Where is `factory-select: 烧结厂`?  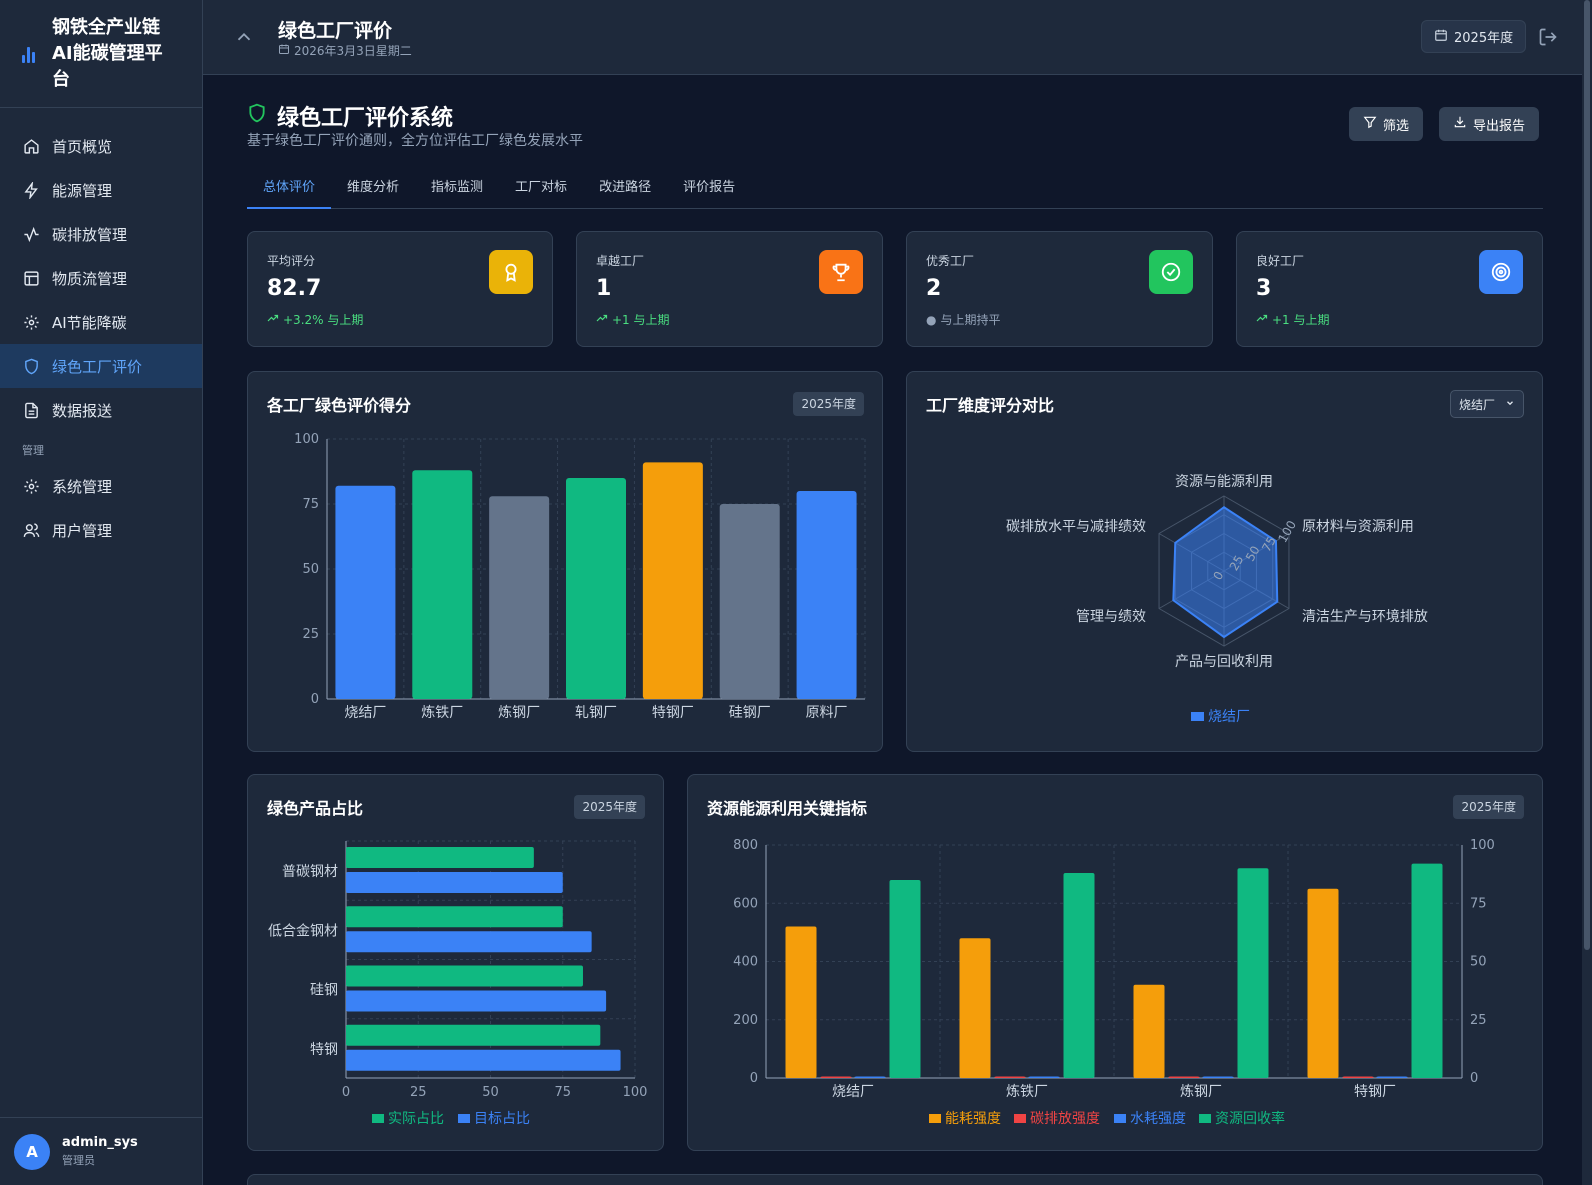 factory-select: 烧结厂 is located at coordinates (1487, 404).